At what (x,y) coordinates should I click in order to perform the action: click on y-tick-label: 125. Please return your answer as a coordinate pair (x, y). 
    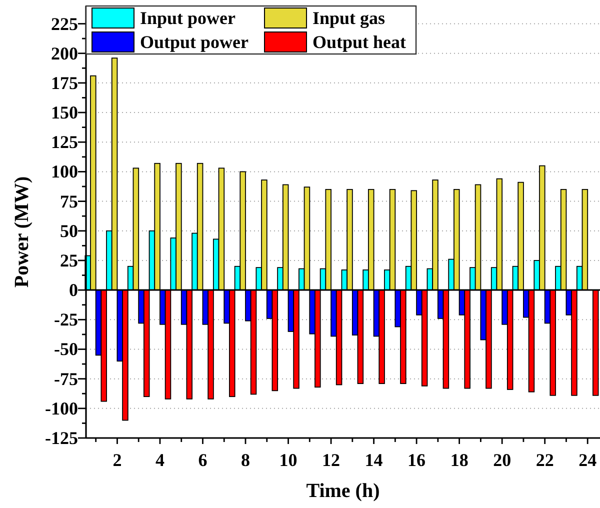
    Looking at the image, I should click on (64, 142).